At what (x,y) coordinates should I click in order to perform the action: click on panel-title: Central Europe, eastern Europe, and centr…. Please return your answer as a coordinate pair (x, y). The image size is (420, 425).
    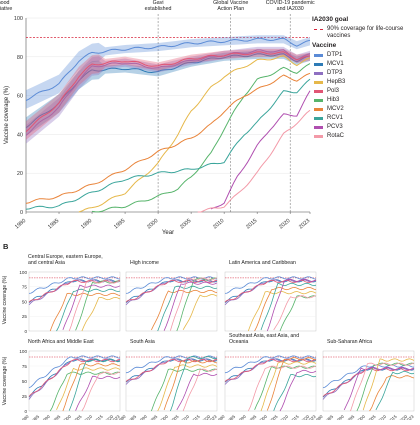
    Looking at the image, I should click on (65, 260).